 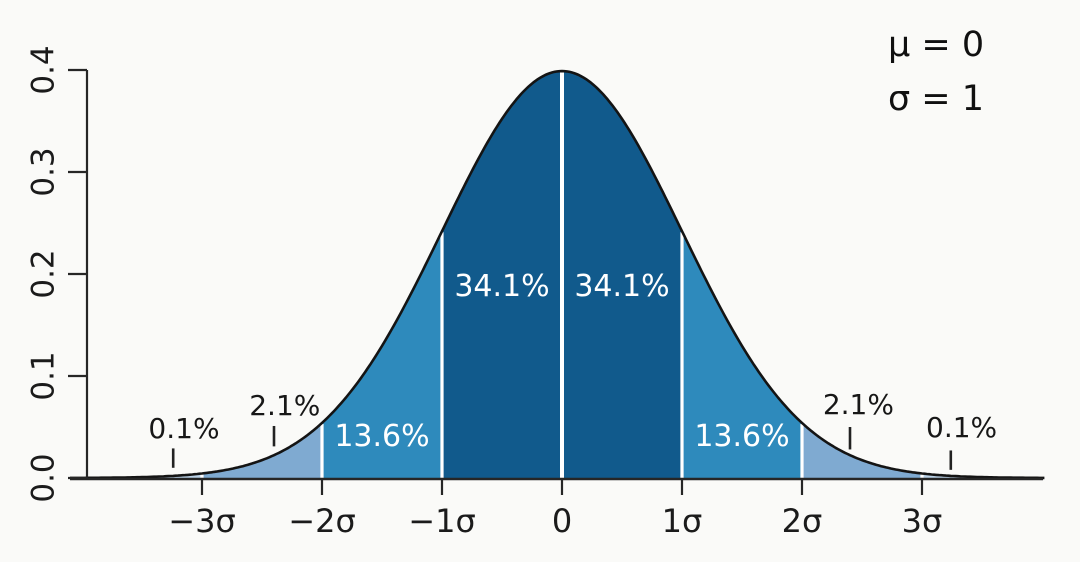 I want to click on legend-mu-value: μ = 0, so click(x=936, y=45).